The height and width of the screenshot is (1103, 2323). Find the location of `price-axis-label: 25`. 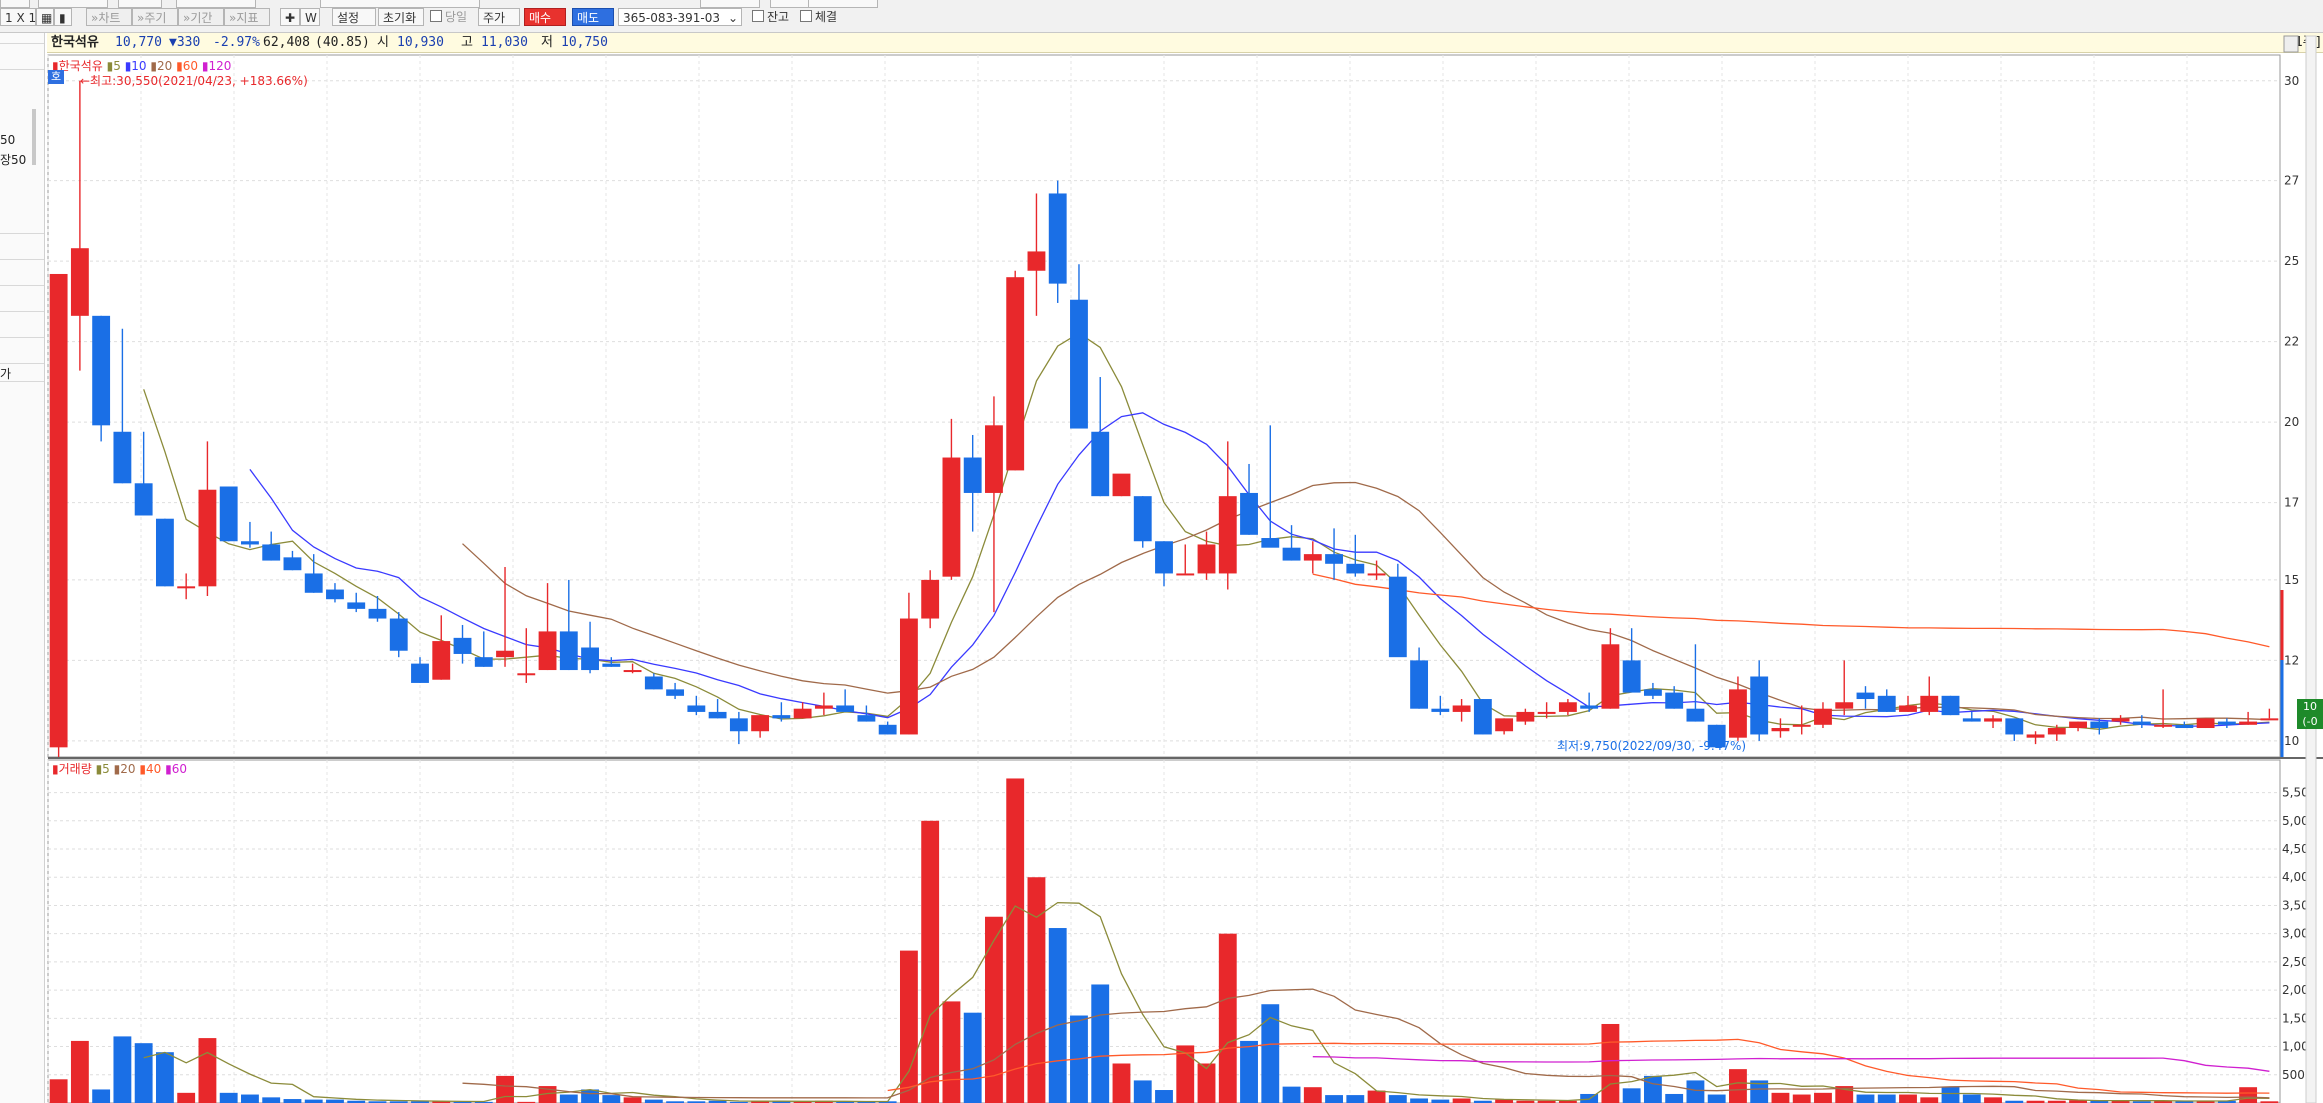

price-axis-label: 25 is located at coordinates (2291, 261).